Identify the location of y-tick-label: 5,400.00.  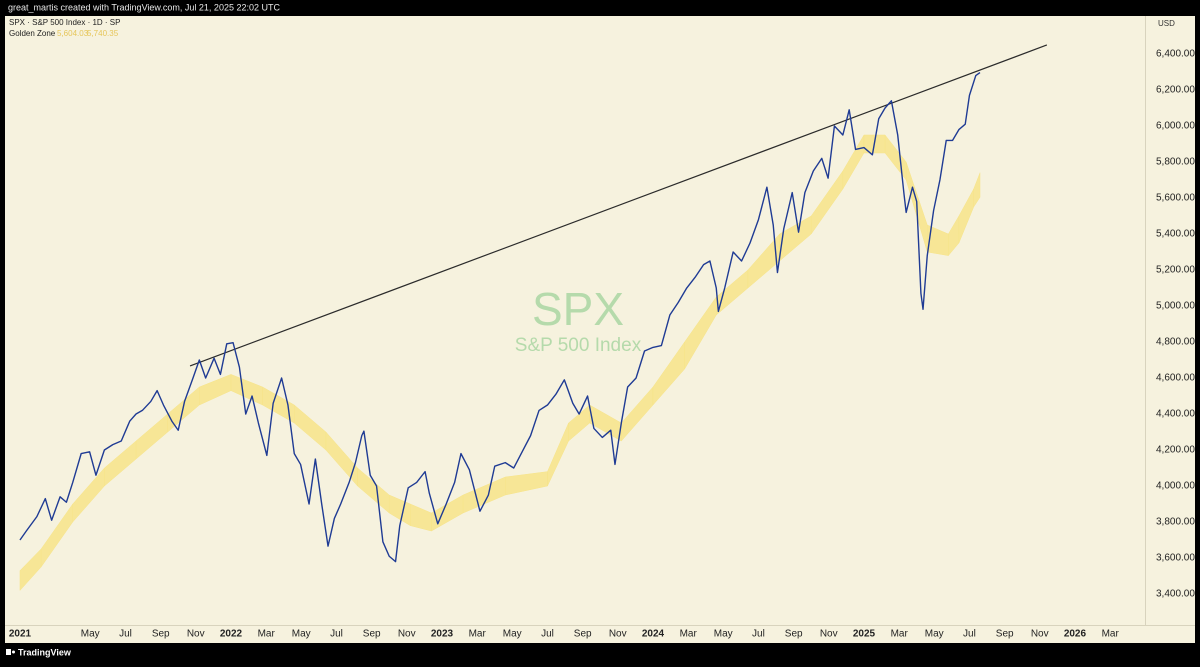
(1175, 234).